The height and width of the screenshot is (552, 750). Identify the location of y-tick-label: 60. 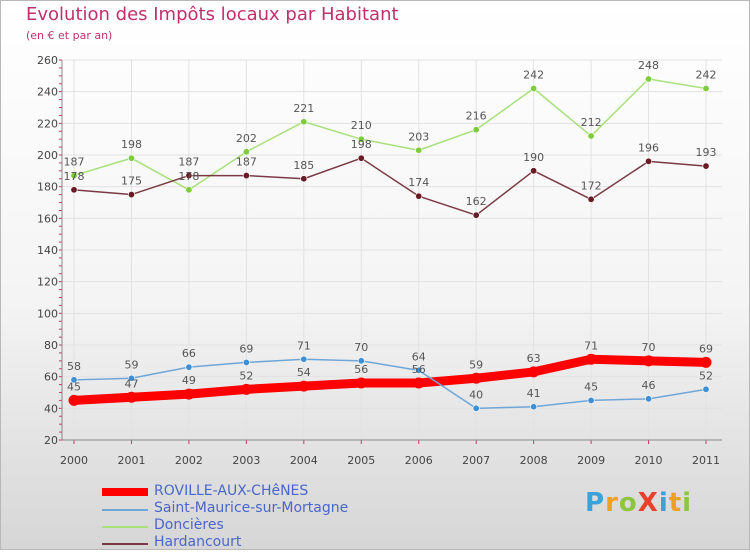
(51, 377).